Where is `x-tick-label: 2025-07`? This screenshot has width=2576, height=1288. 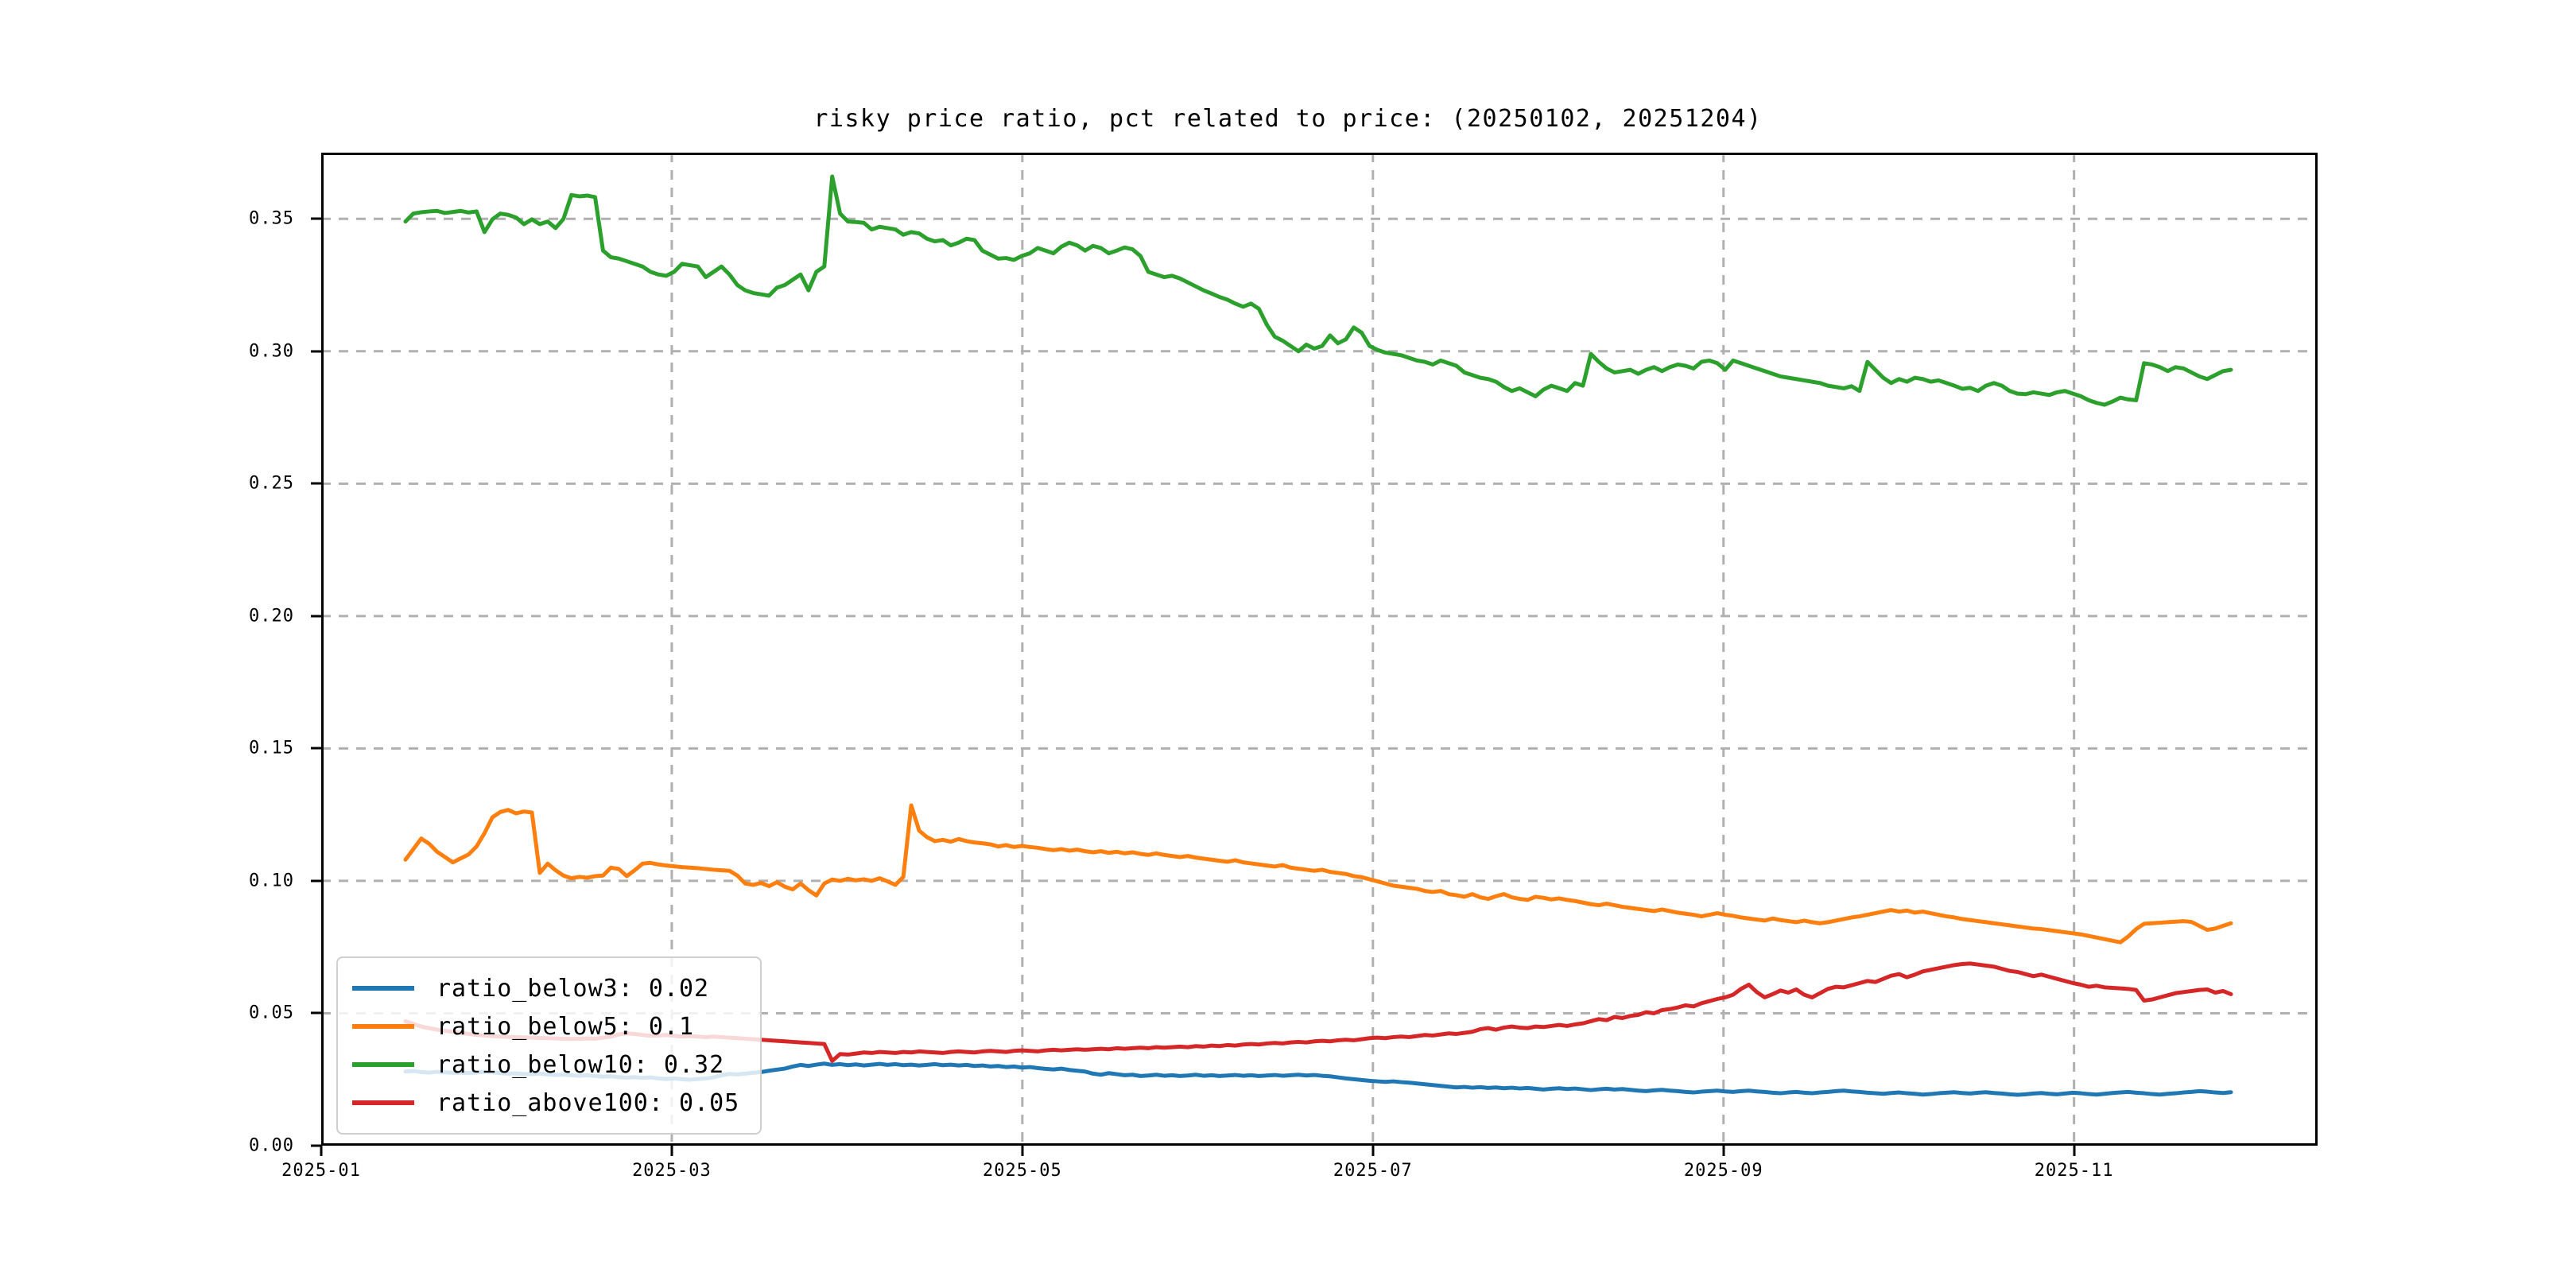 x-tick-label: 2025-07 is located at coordinates (1373, 1171).